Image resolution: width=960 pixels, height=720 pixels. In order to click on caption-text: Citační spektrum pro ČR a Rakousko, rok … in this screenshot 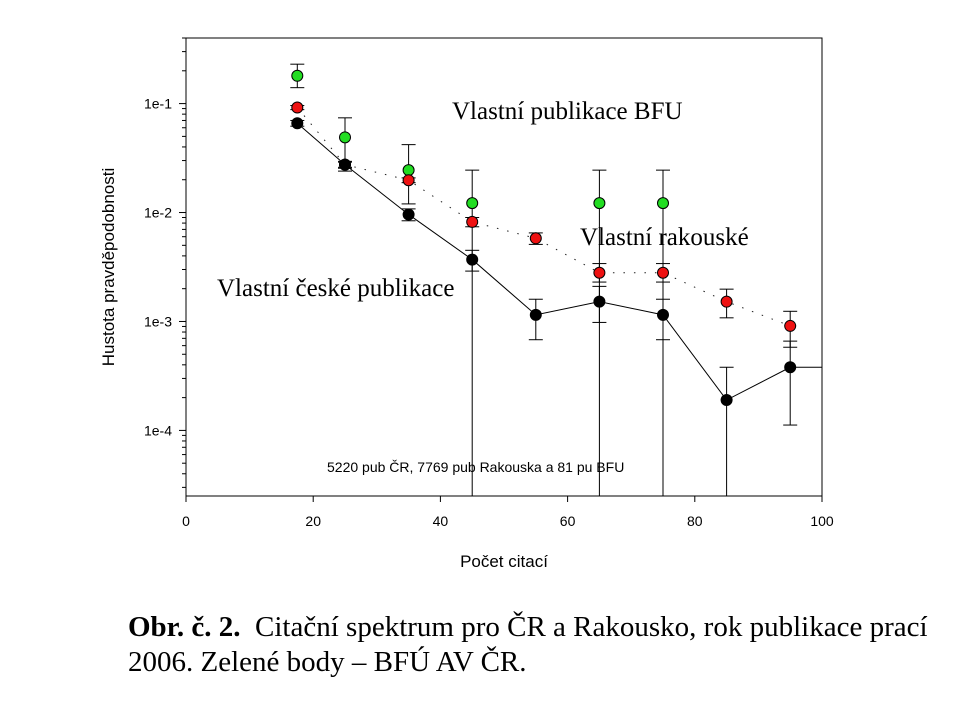, I will do `click(528, 644)`.